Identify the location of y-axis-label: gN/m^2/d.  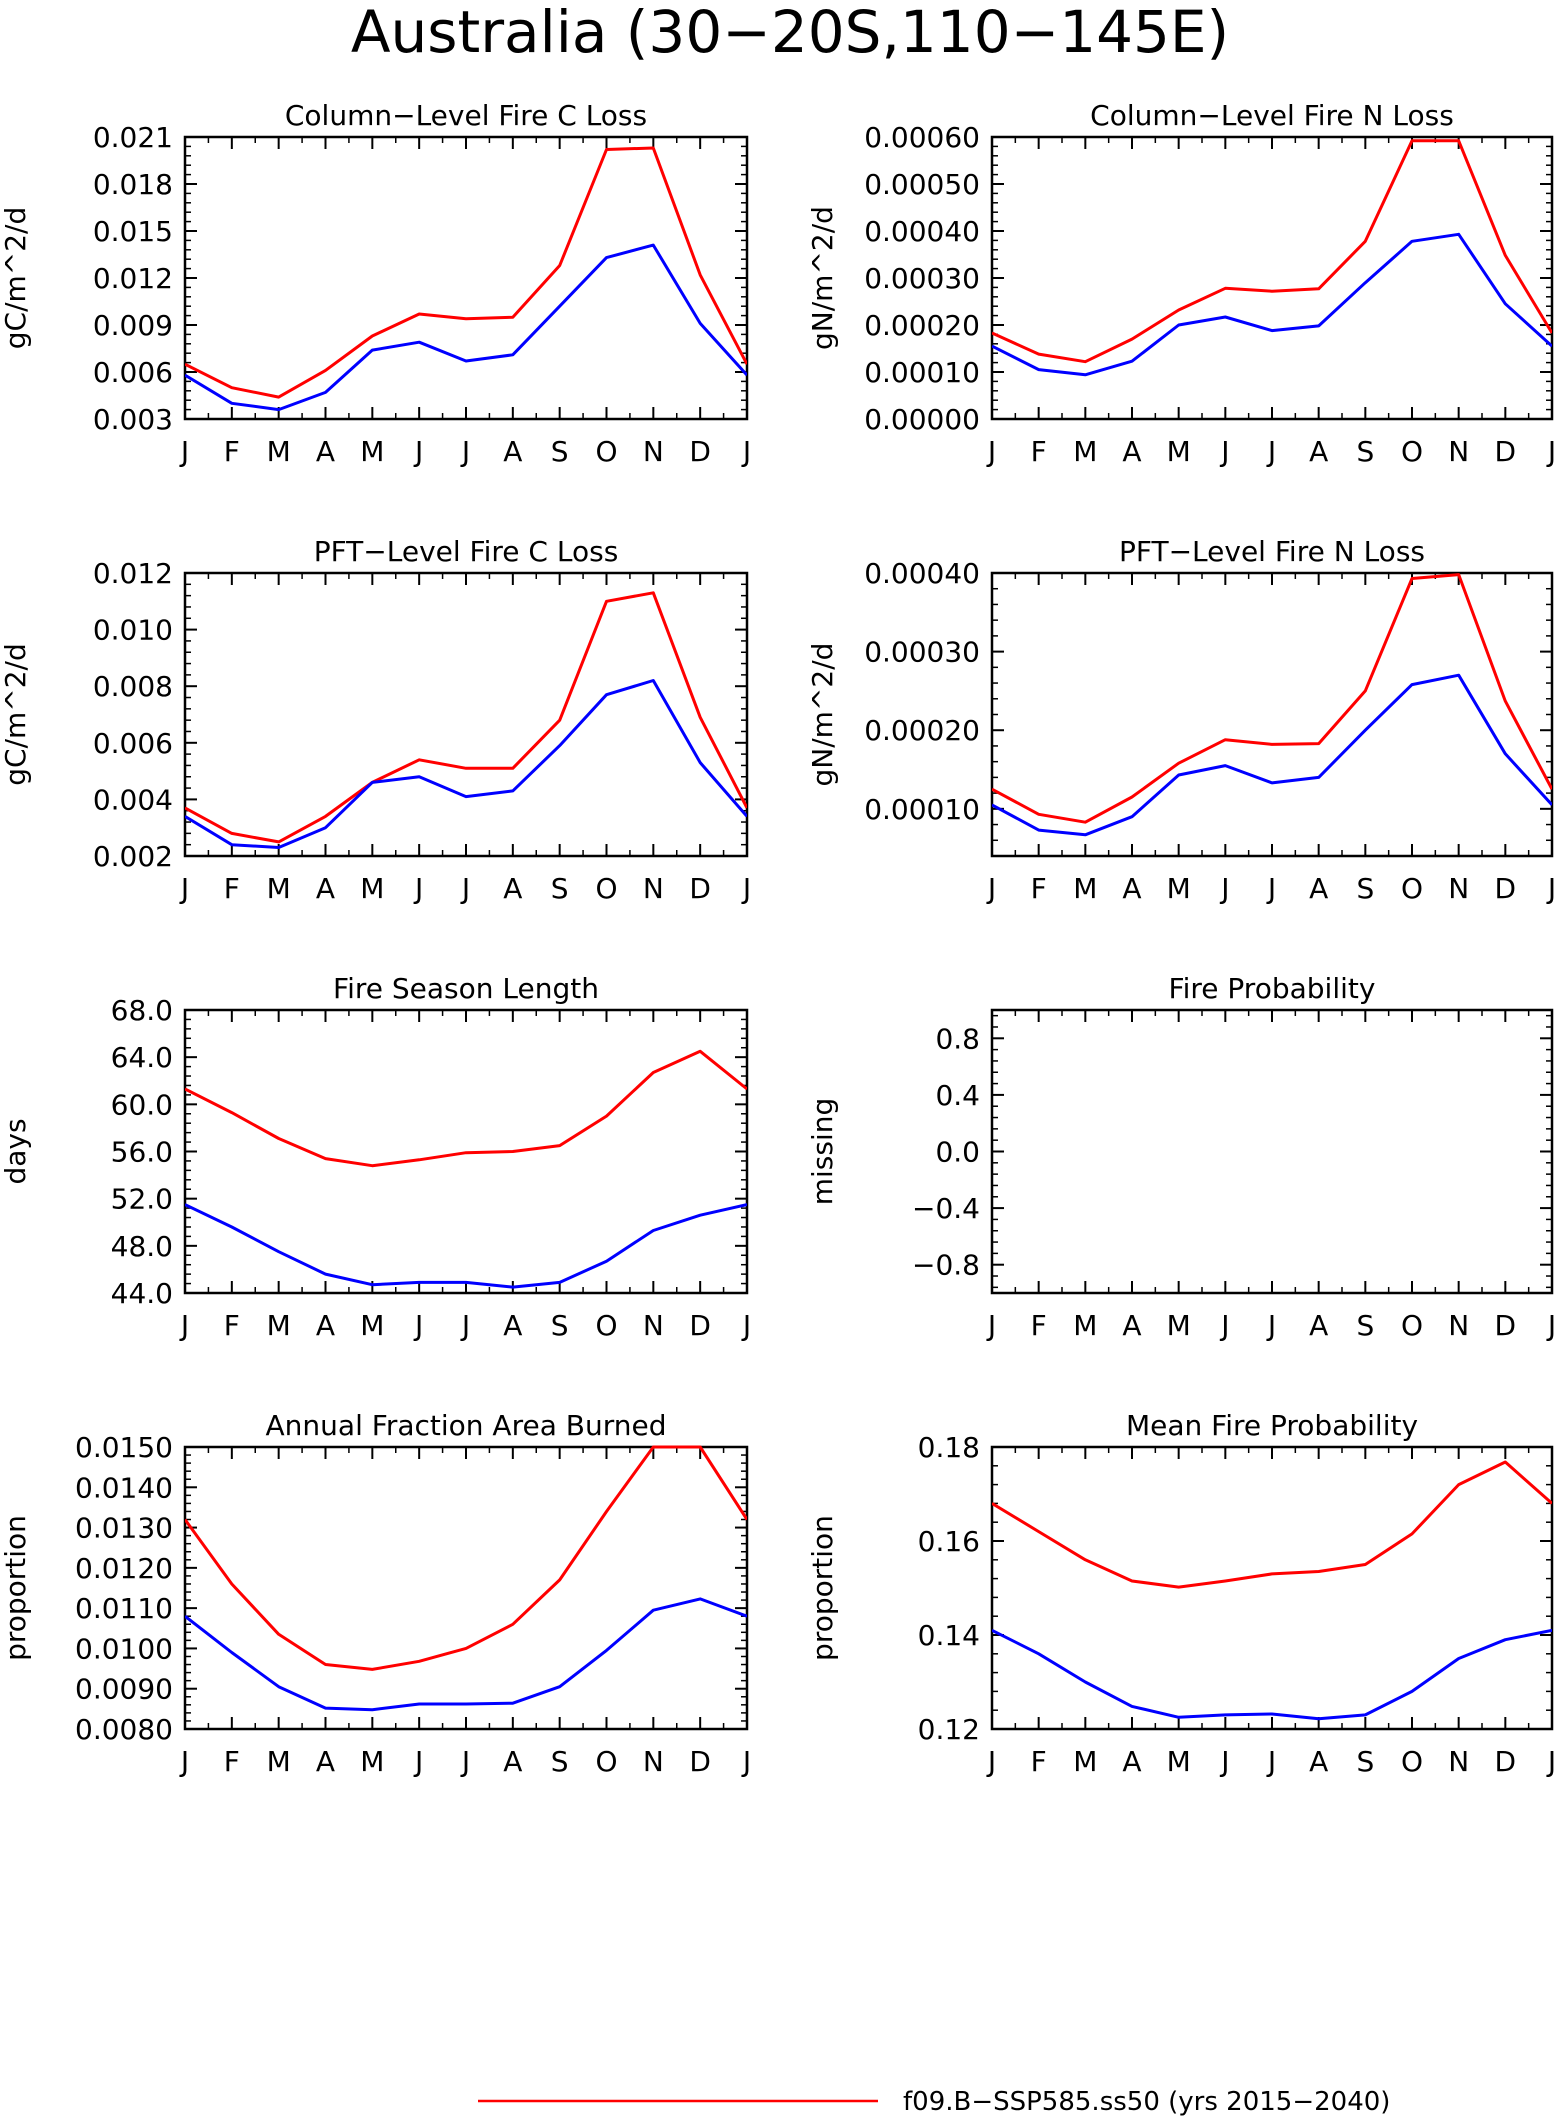
(822, 715).